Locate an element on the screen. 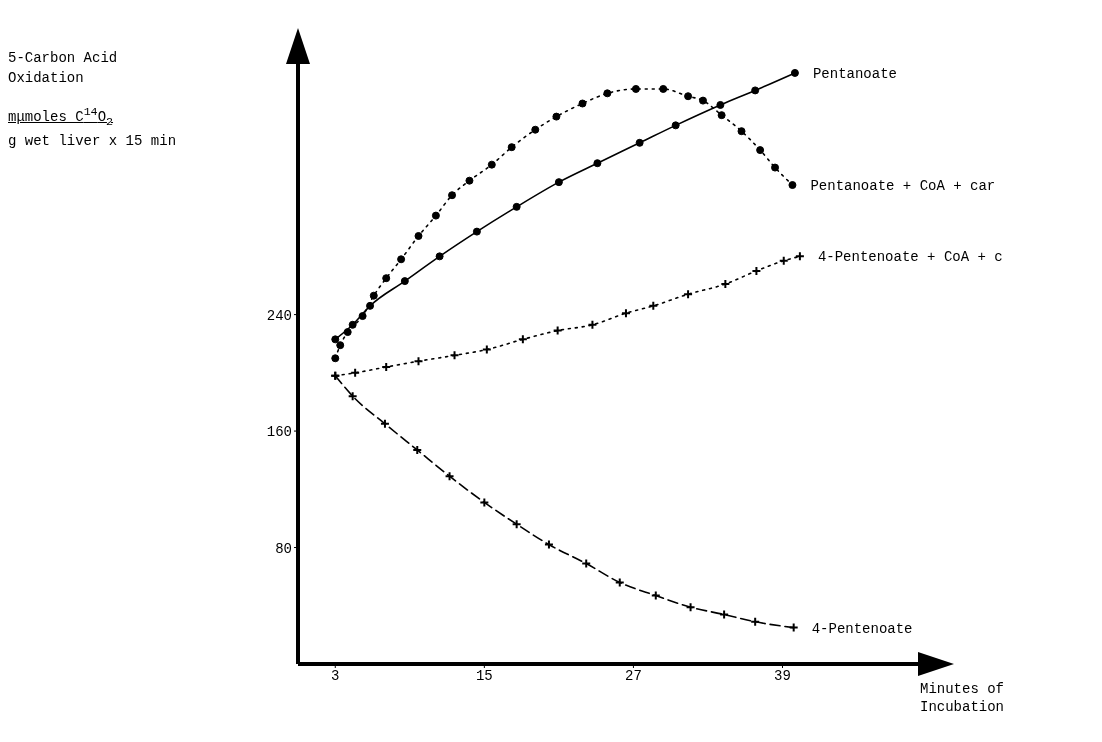  x-tick-label: 3 is located at coordinates (335, 675).